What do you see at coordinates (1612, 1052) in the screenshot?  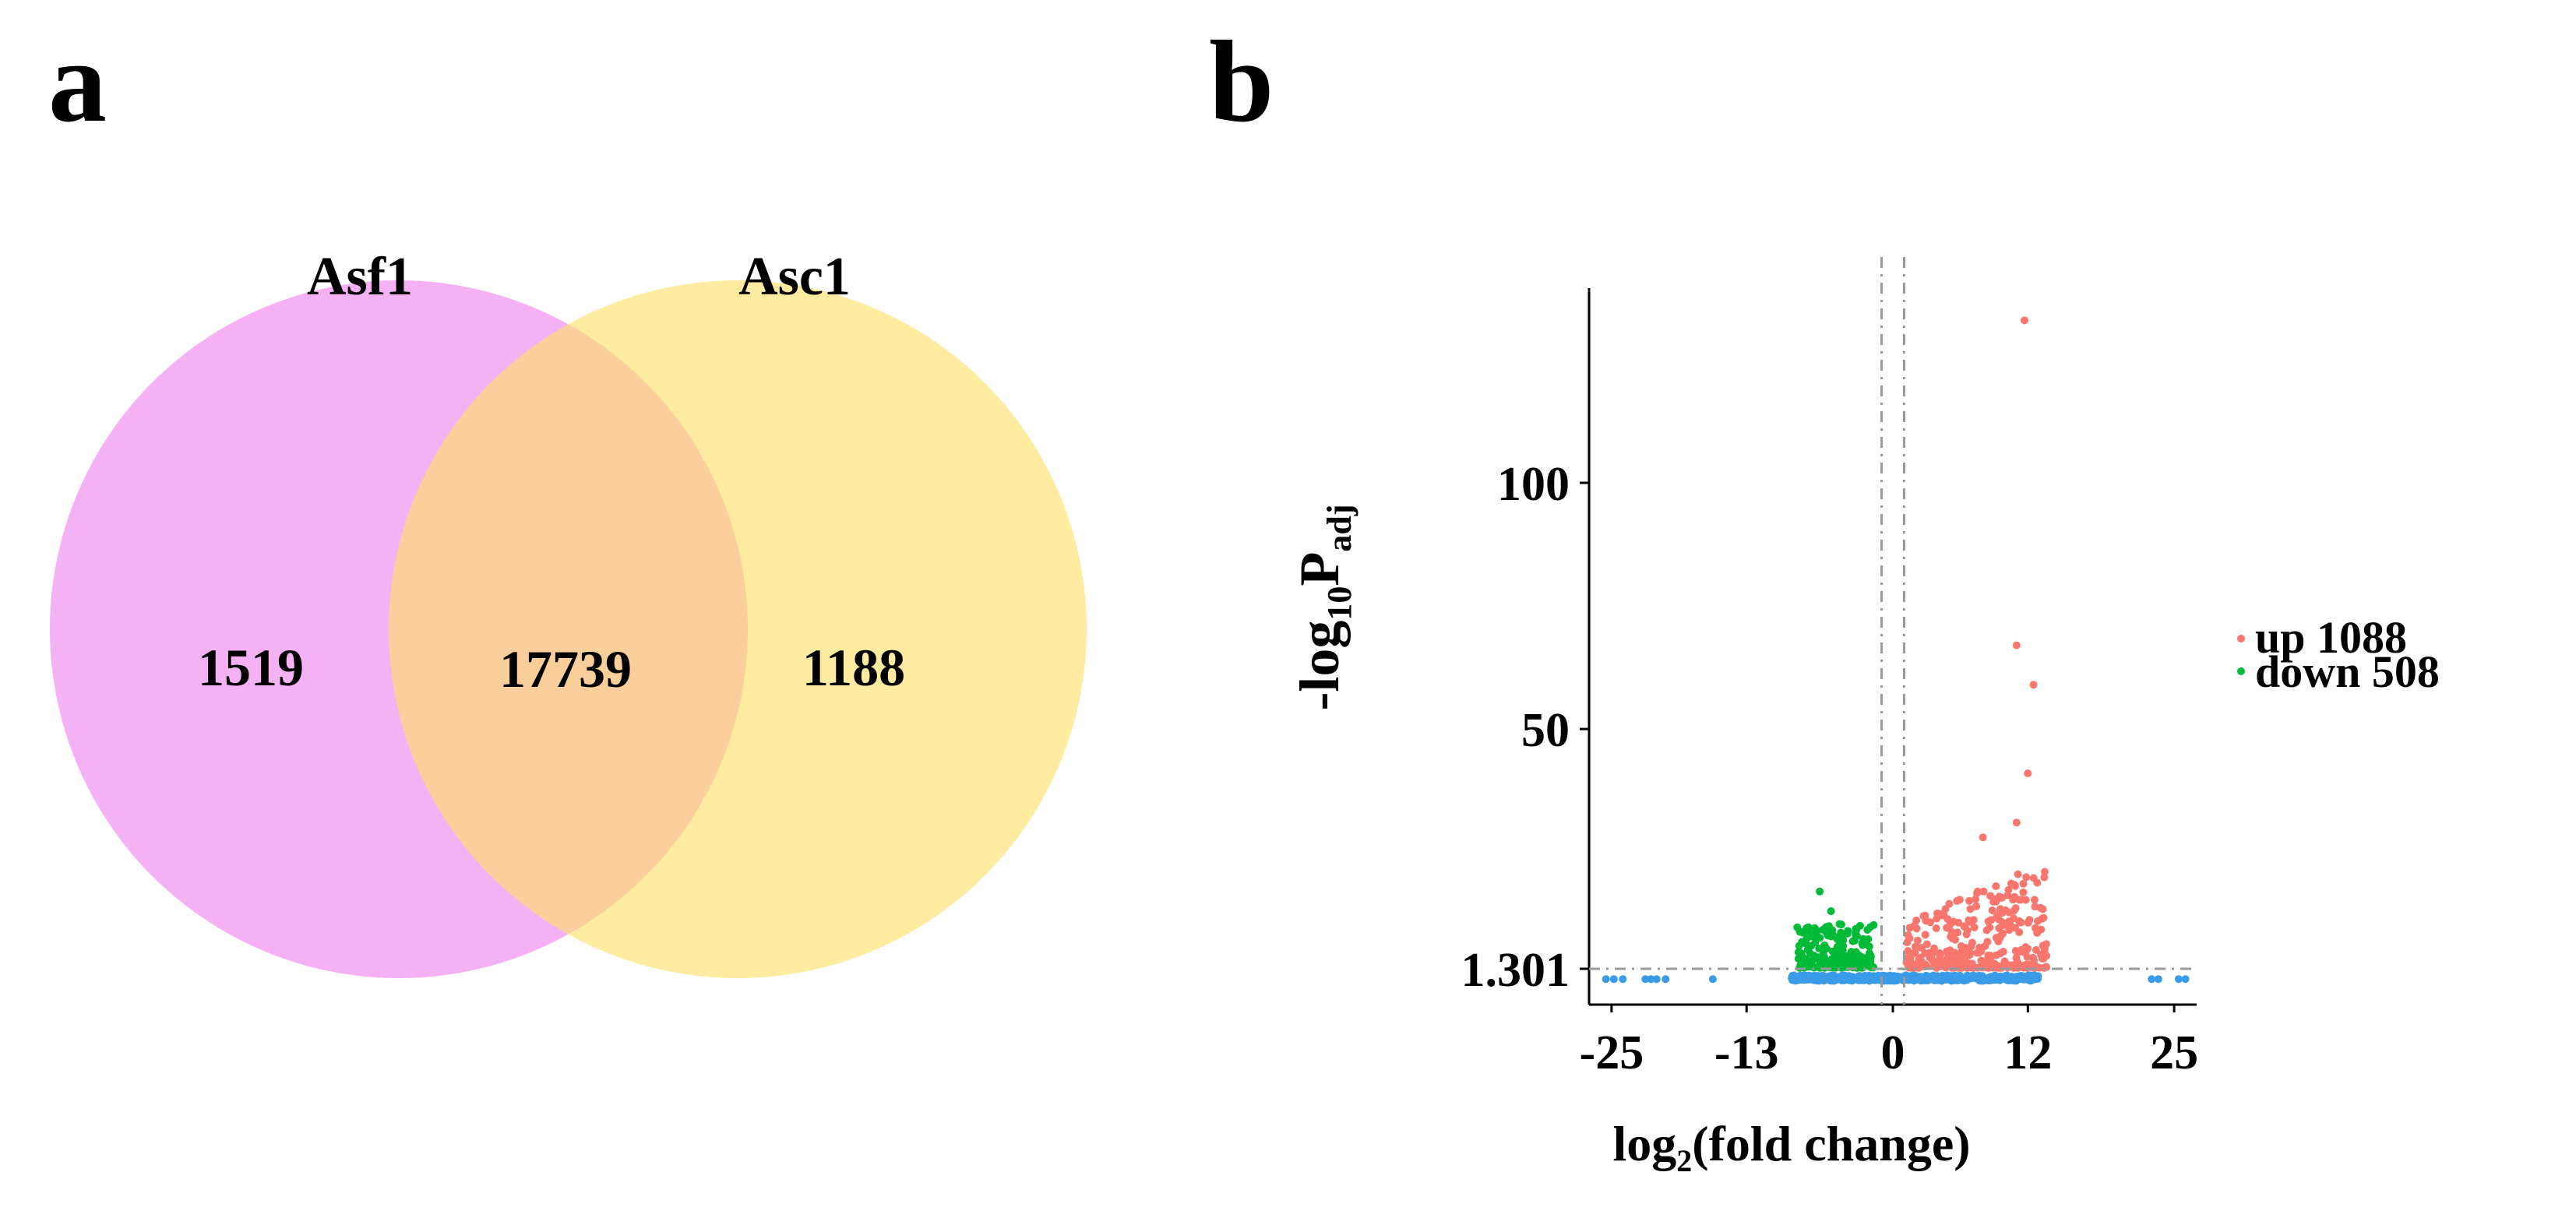 I see `x-tick-label: -25` at bounding box center [1612, 1052].